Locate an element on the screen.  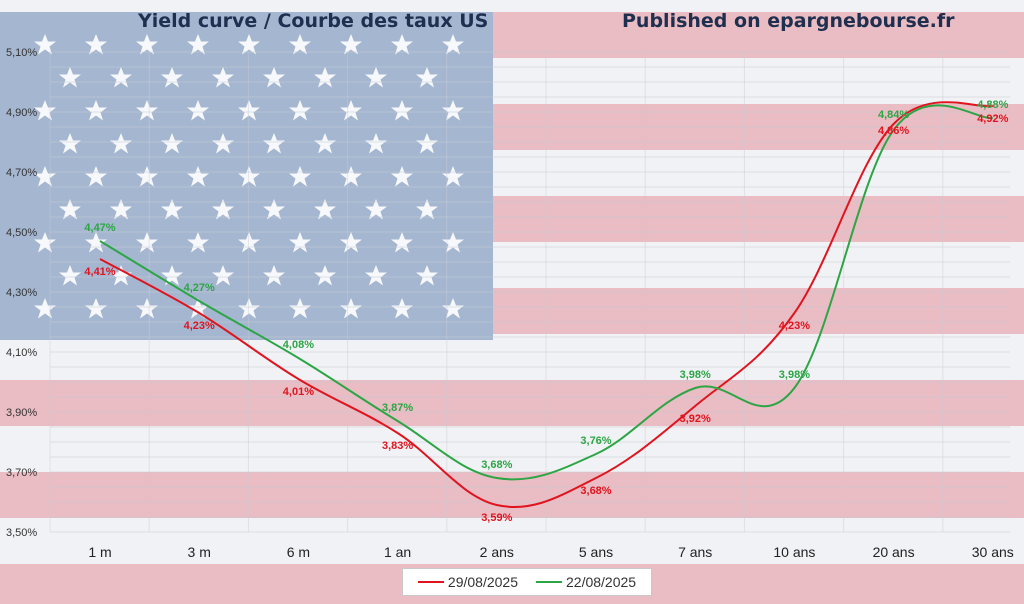
legend-swatch-red-line is located at coordinates (430, 582).